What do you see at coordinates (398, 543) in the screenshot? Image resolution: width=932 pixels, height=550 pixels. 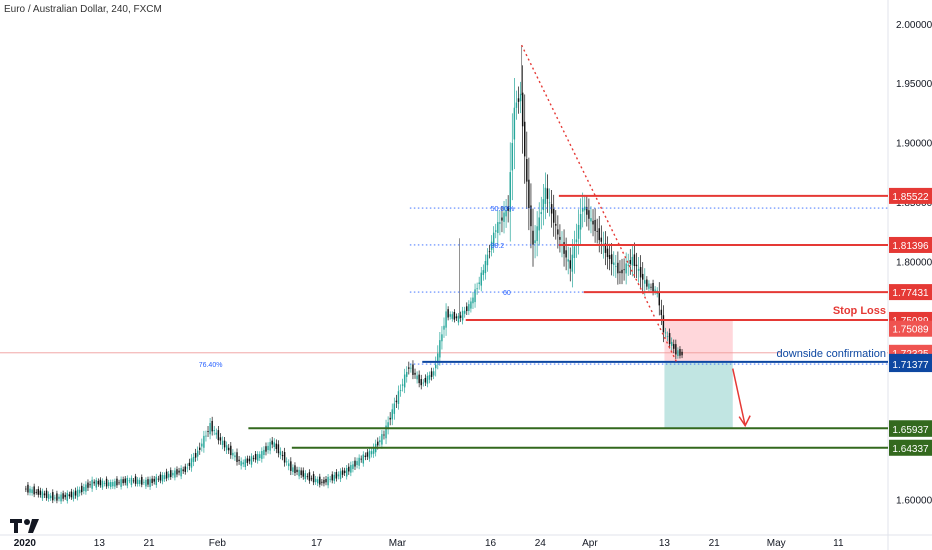 I see `x-tick-label: Mar` at bounding box center [398, 543].